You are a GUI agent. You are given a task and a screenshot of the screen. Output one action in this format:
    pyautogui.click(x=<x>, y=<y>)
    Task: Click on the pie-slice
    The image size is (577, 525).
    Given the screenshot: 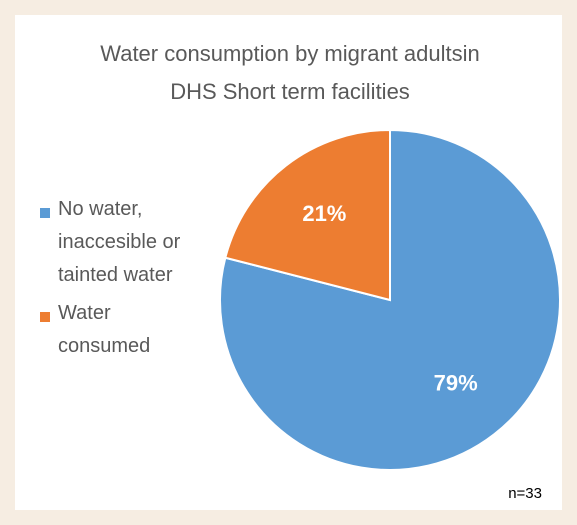 What is the action you would take?
    pyautogui.click(x=307, y=215)
    